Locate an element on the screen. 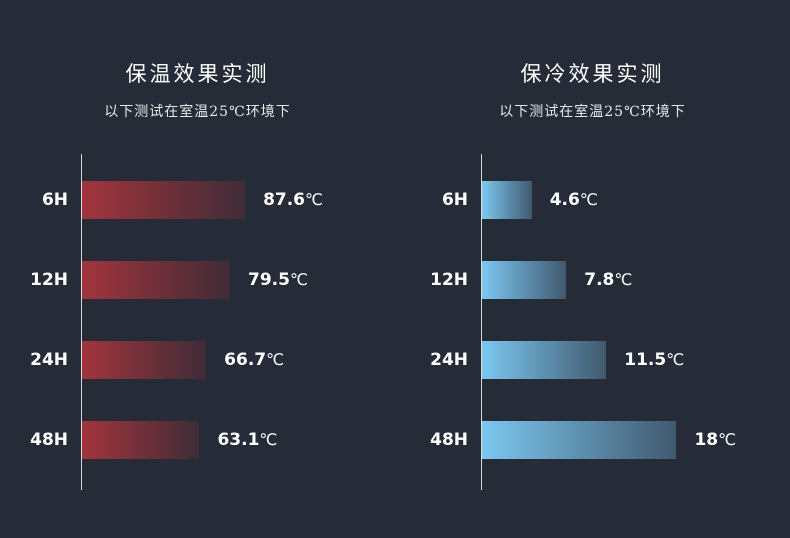 The height and width of the screenshot is (538, 790). value-number: 4.6 is located at coordinates (564, 200).